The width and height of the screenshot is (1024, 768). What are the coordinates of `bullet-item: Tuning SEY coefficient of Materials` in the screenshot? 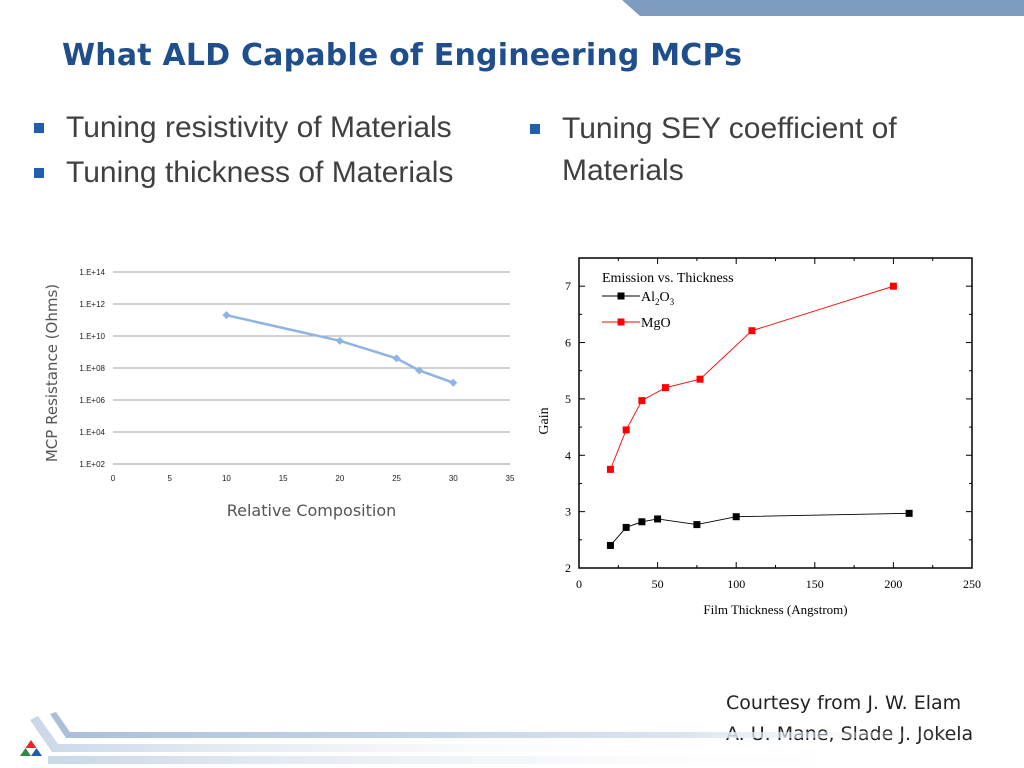 It's located at (746, 150).